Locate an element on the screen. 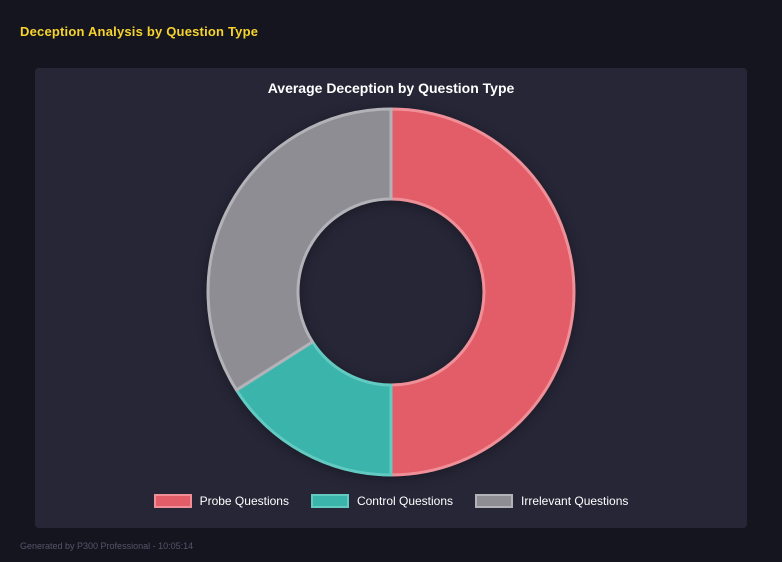 The height and width of the screenshot is (562, 782). legend-item-probe-questions: Probe Questions is located at coordinates (221, 501).